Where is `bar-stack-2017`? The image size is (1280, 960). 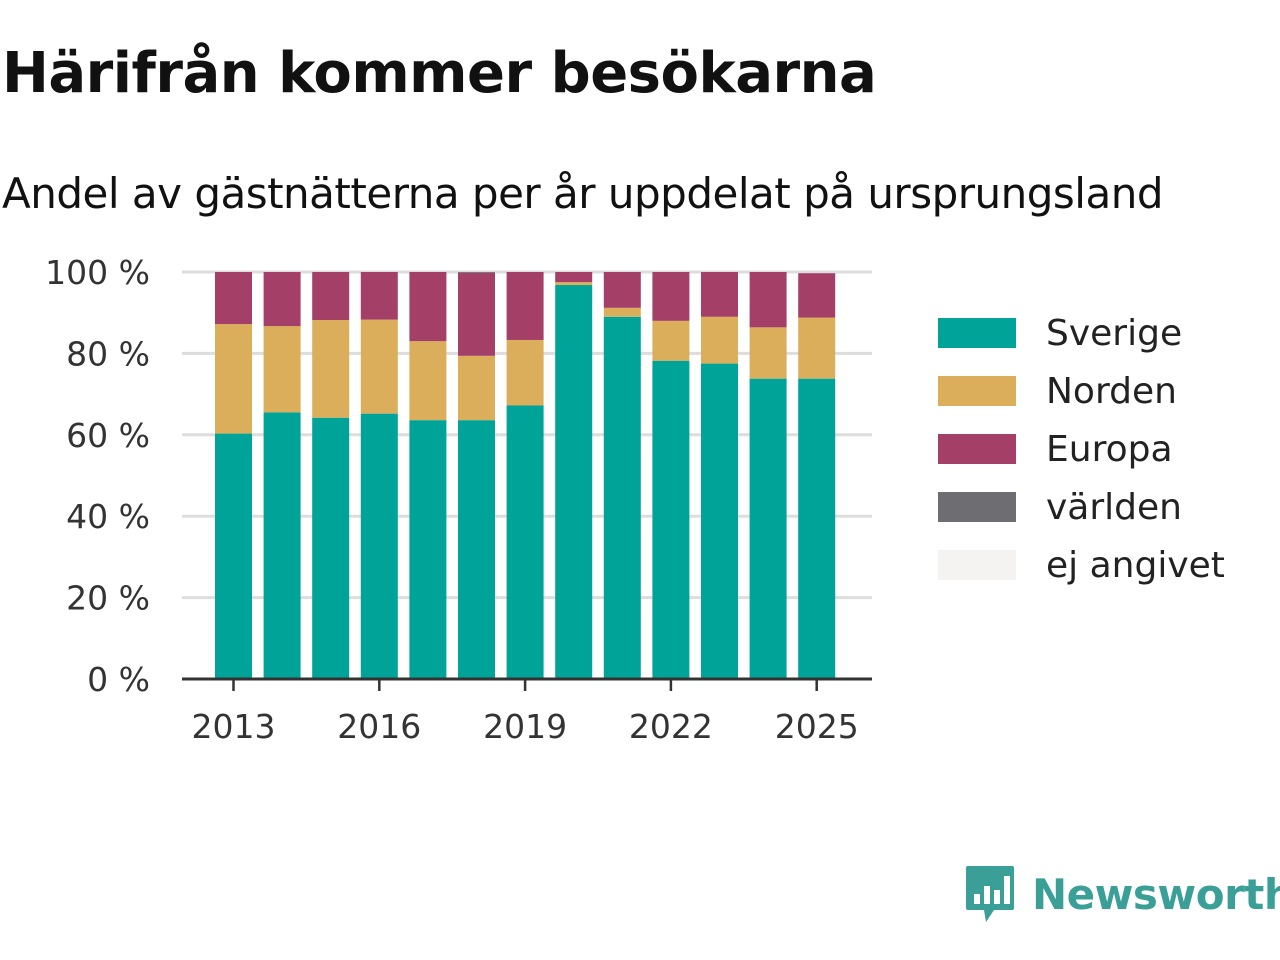
bar-stack-2017 is located at coordinates (428, 475).